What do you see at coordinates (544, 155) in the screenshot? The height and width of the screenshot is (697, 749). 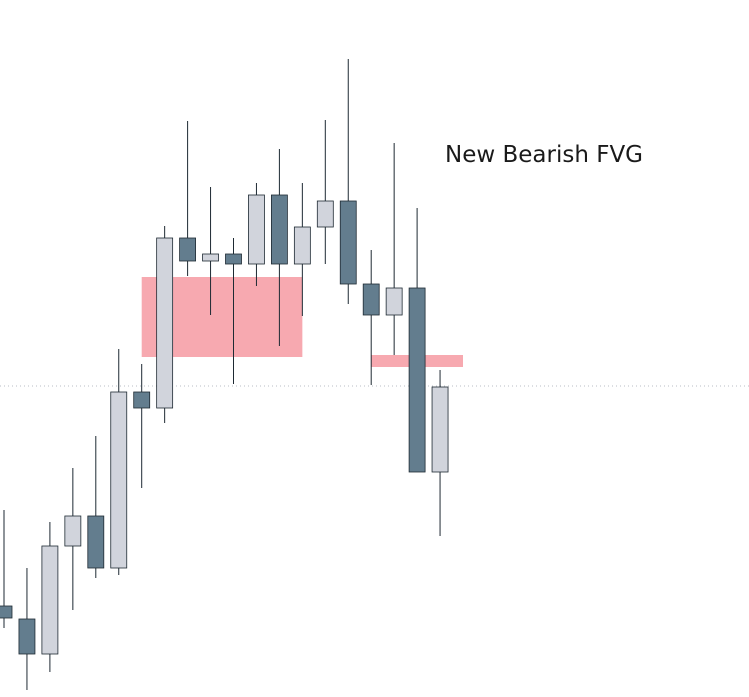 I see `annotation: New Bearish FVG` at bounding box center [544, 155].